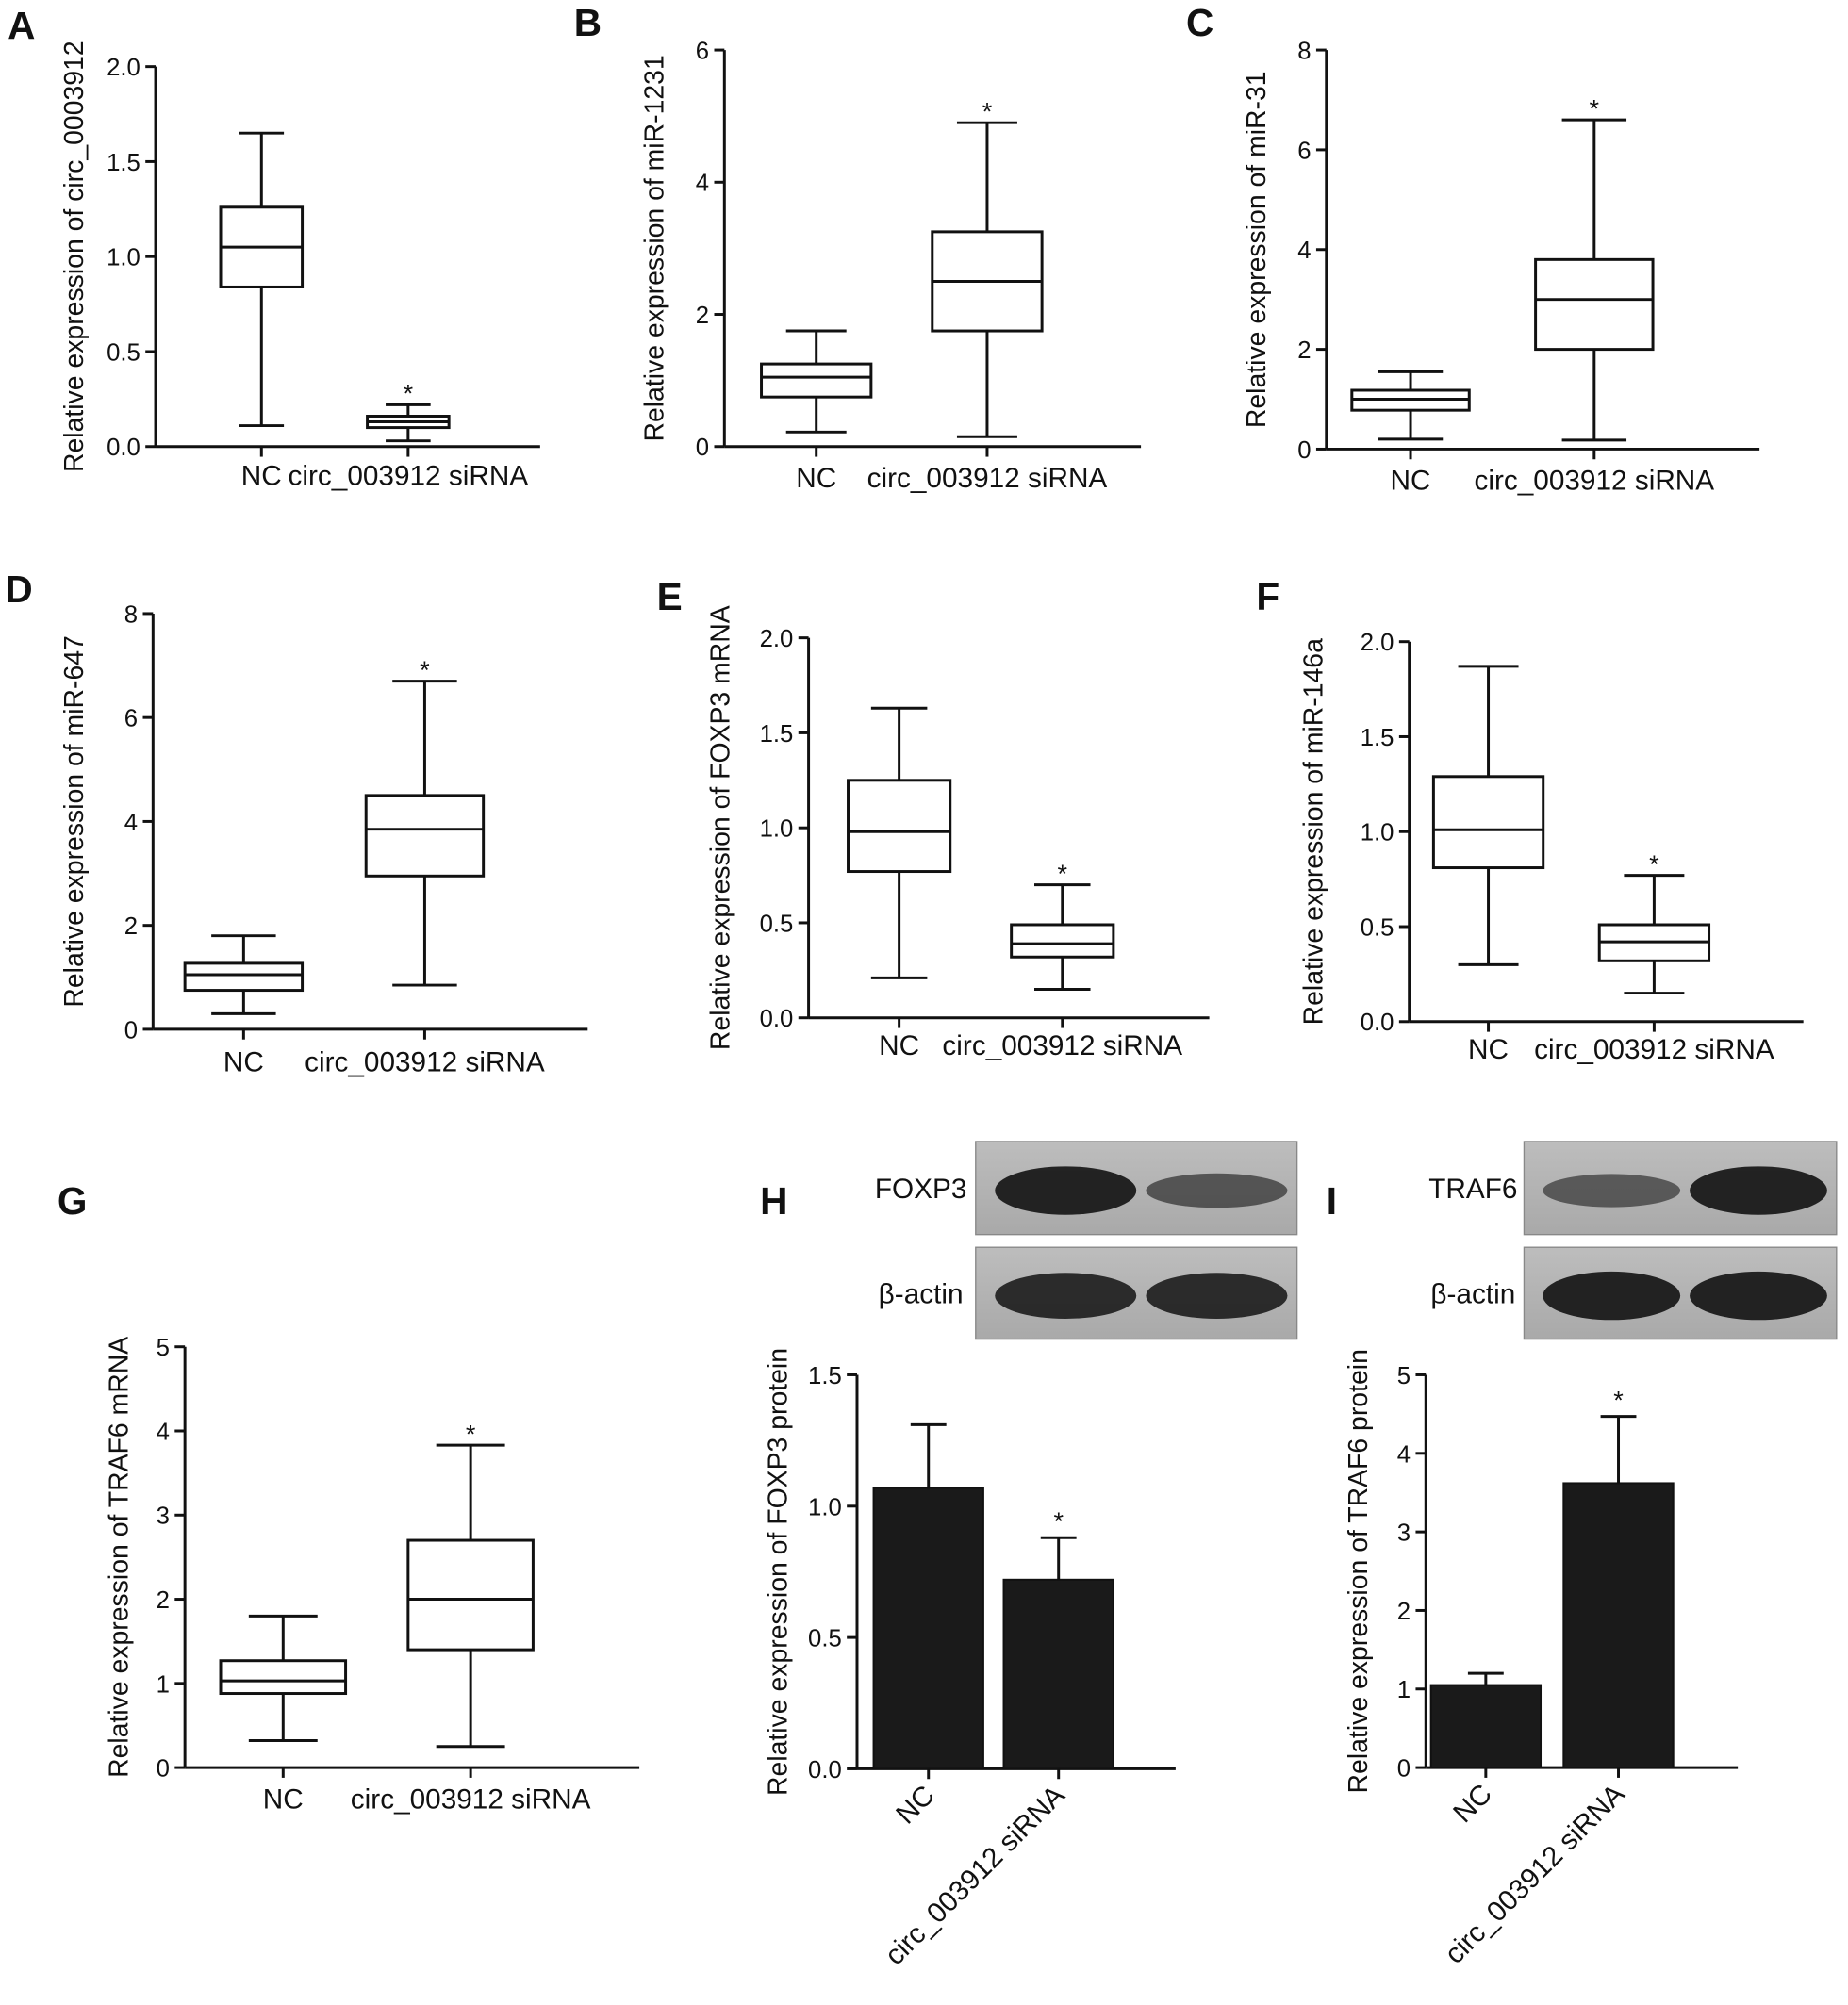 This screenshot has height=2005, width=1848. Describe the element at coordinates (921, 1189) in the screenshot. I see `blot-label: FOXP3` at that location.